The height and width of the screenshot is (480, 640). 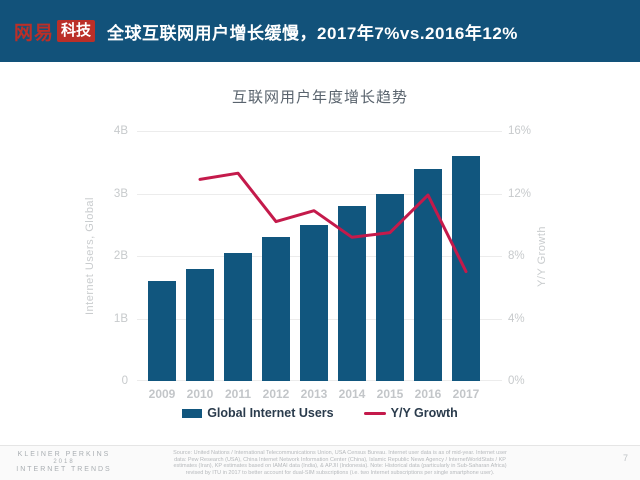 What do you see at coordinates (238, 316) in the screenshot?
I see `bar-2011` at bounding box center [238, 316].